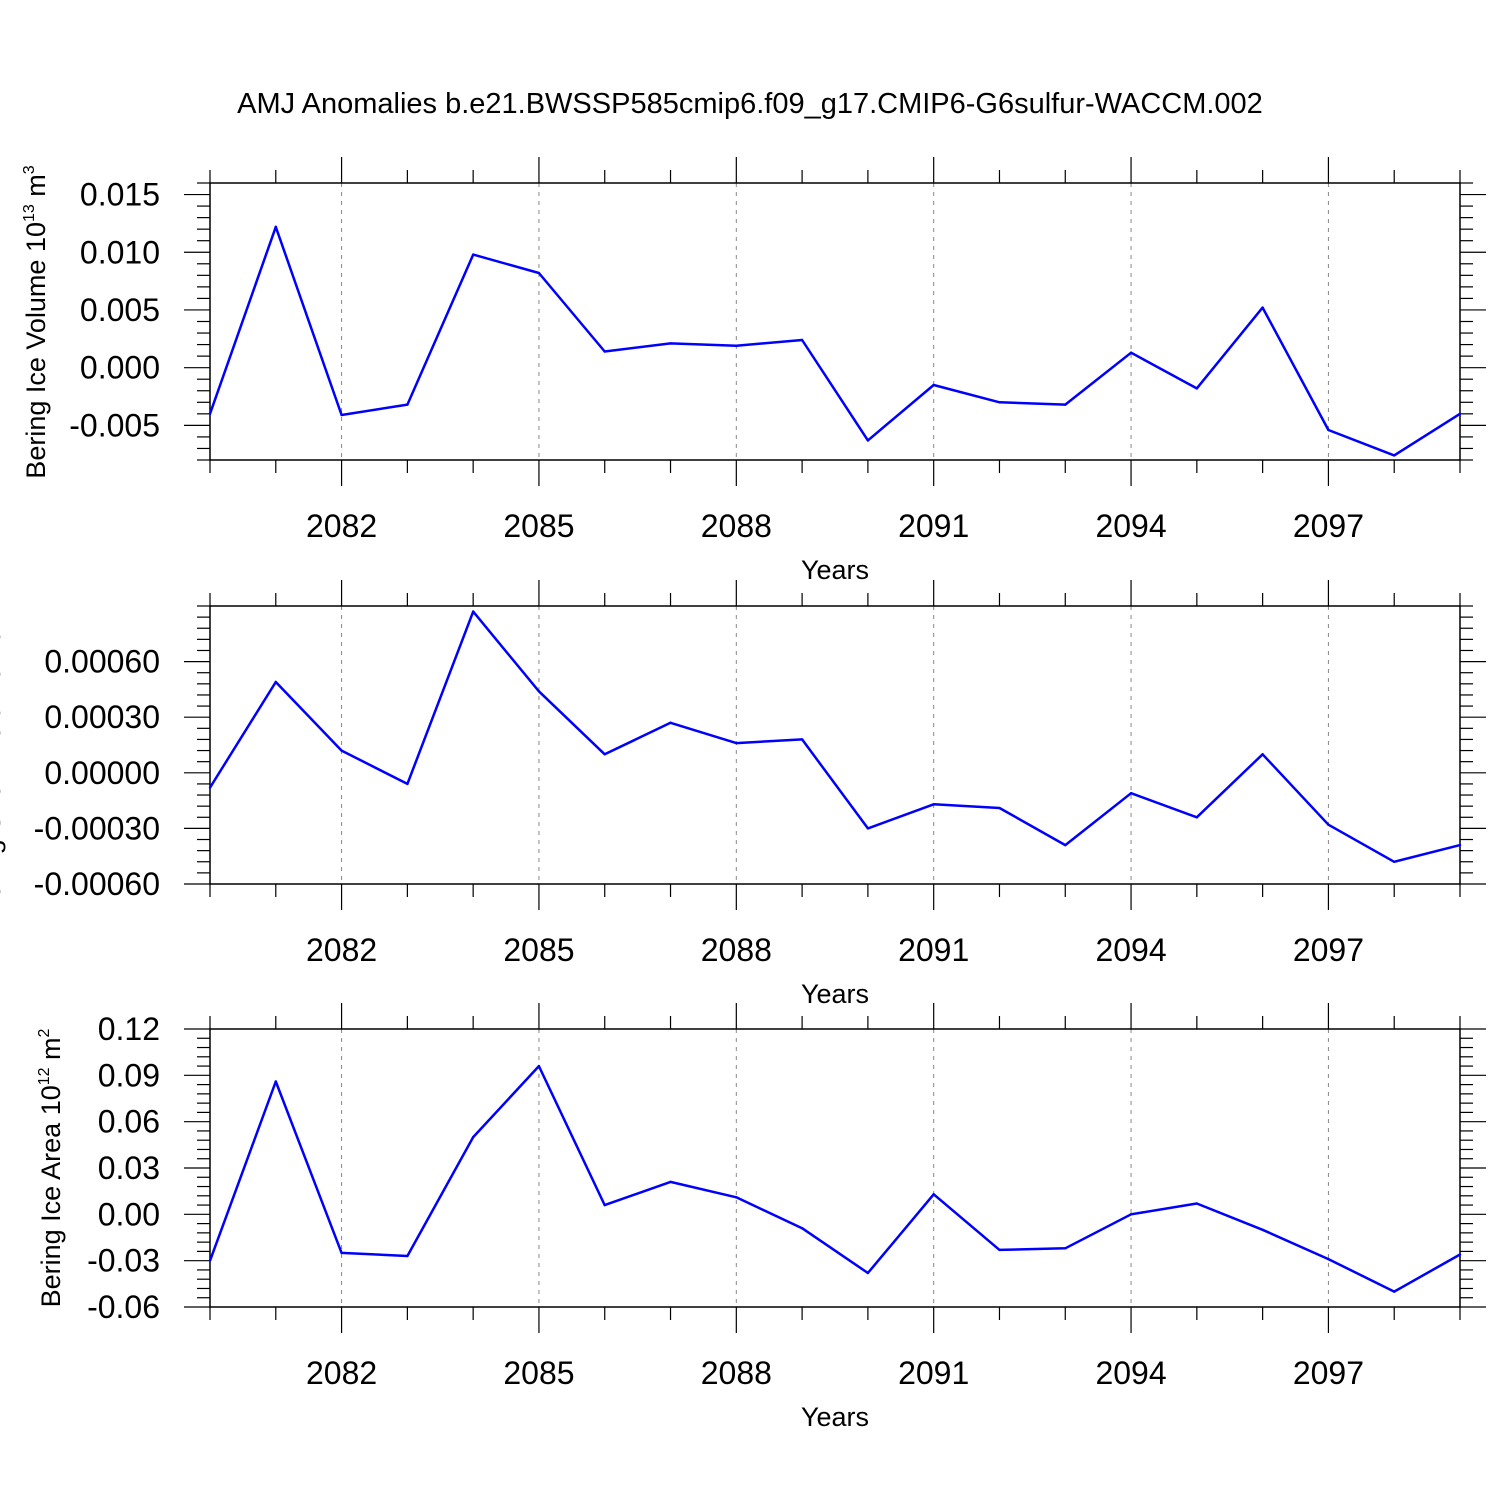 The image size is (1500, 1500). What do you see at coordinates (129, 1122) in the screenshot?
I see `y-tick-label: 0.06` at bounding box center [129, 1122].